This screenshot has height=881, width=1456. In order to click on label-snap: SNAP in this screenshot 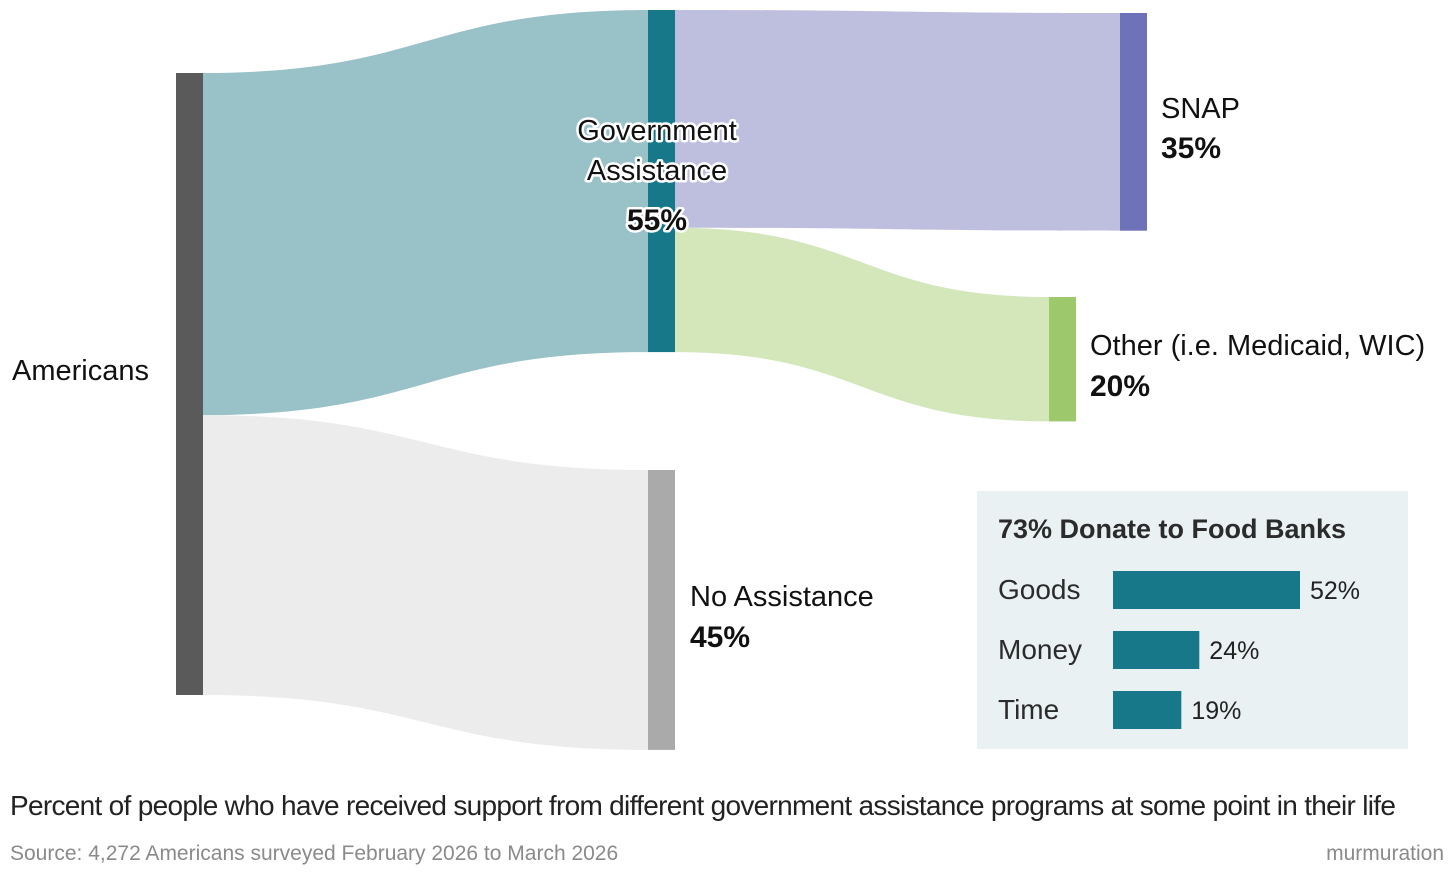, I will do `click(1200, 109)`.